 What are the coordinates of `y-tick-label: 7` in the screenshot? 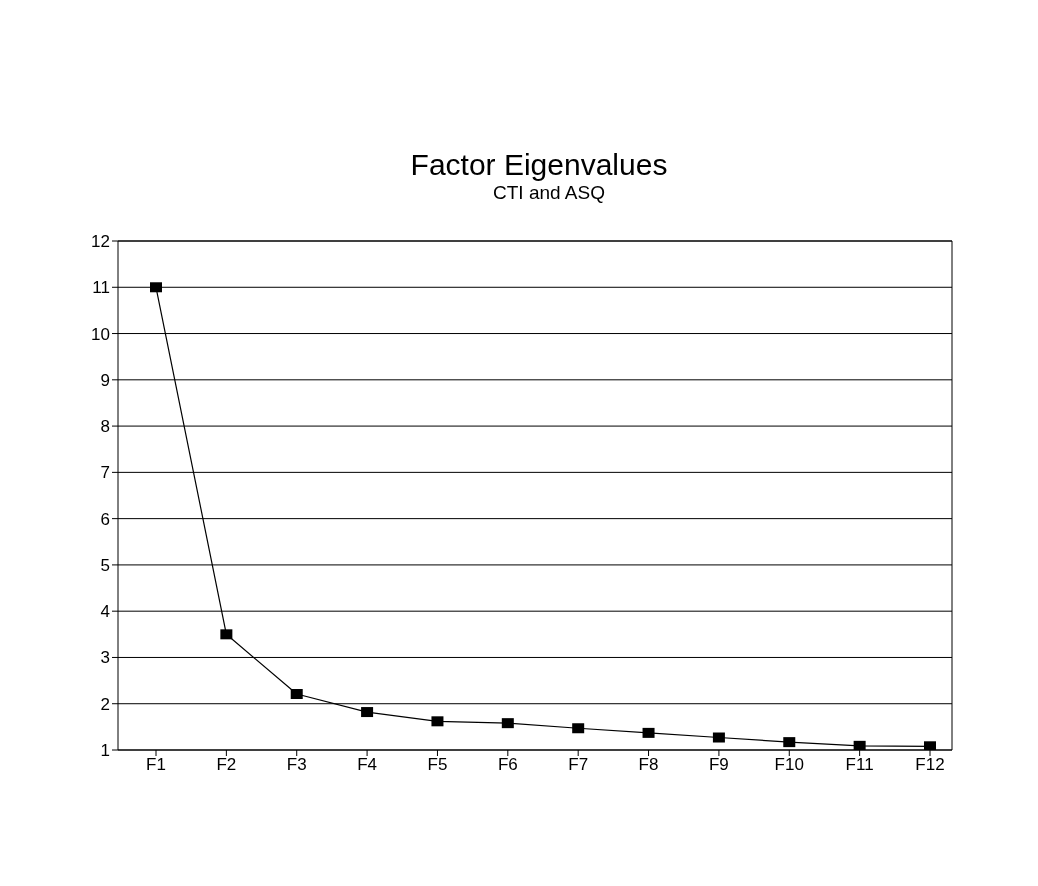 It's located at (105, 473).